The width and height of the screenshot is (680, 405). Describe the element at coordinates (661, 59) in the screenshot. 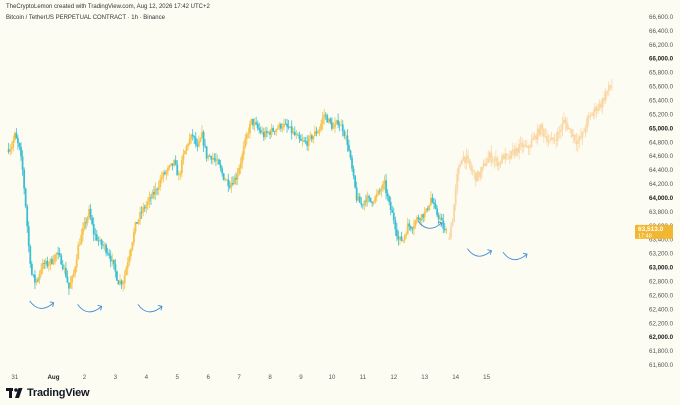

I see `y-tick-label: 66,000.0` at that location.